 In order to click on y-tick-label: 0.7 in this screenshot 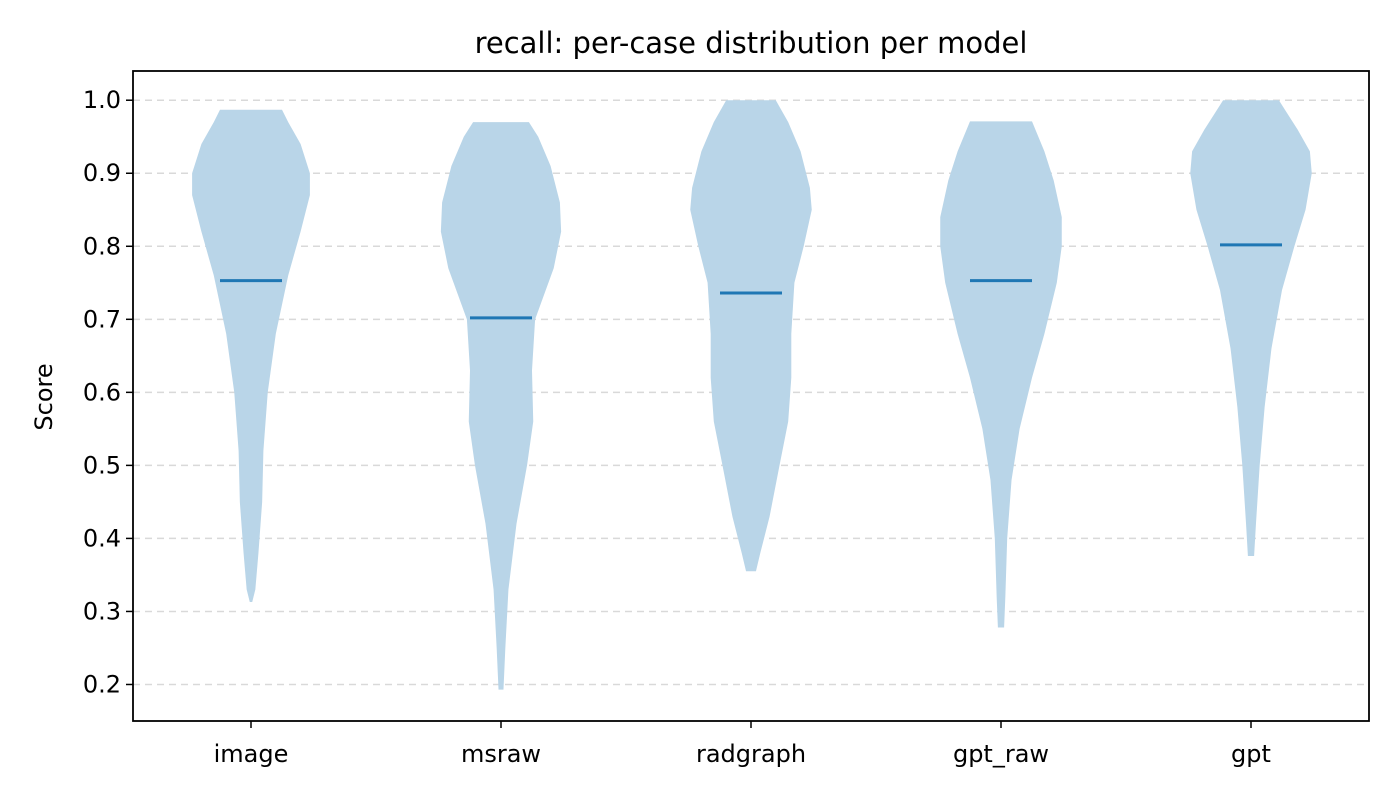, I will do `click(102, 319)`.